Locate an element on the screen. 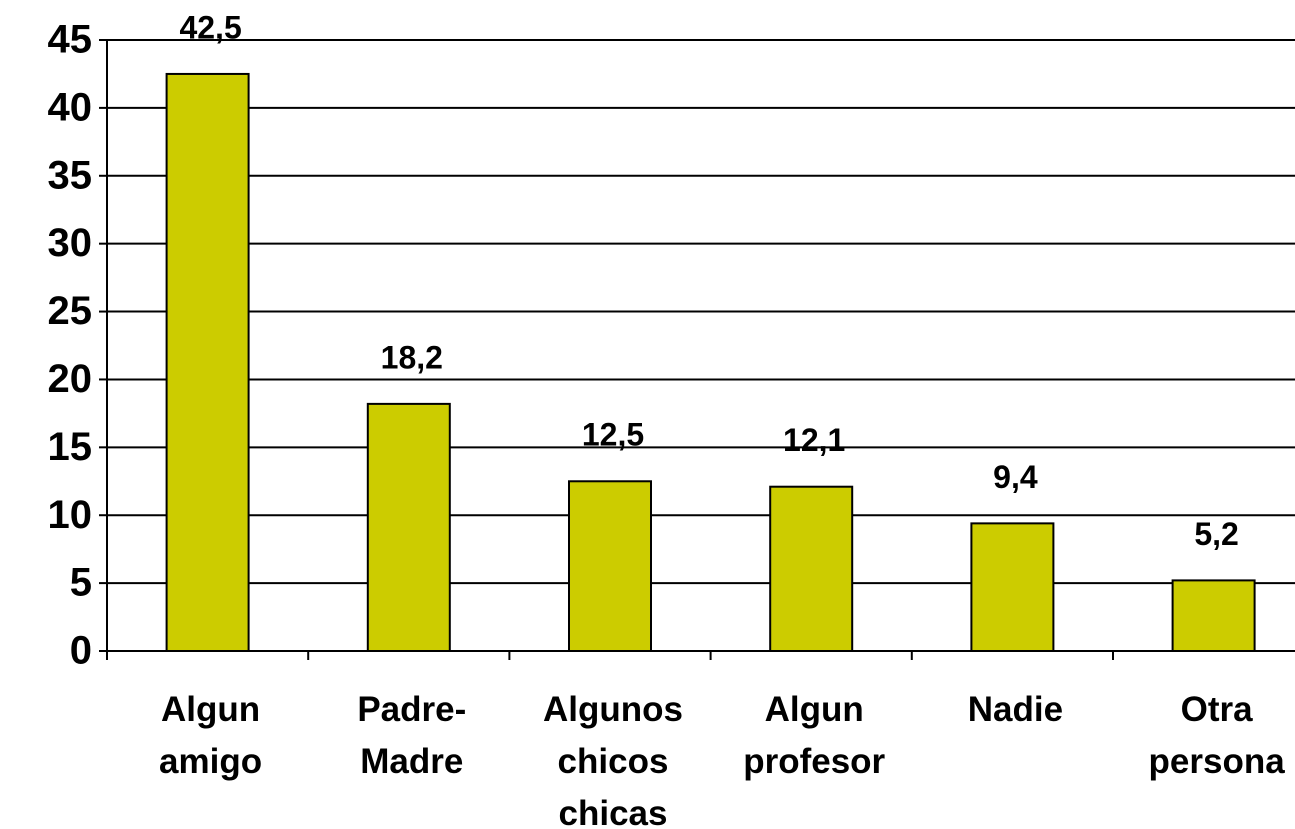  y-tick-label: 30 is located at coordinates (70, 243).